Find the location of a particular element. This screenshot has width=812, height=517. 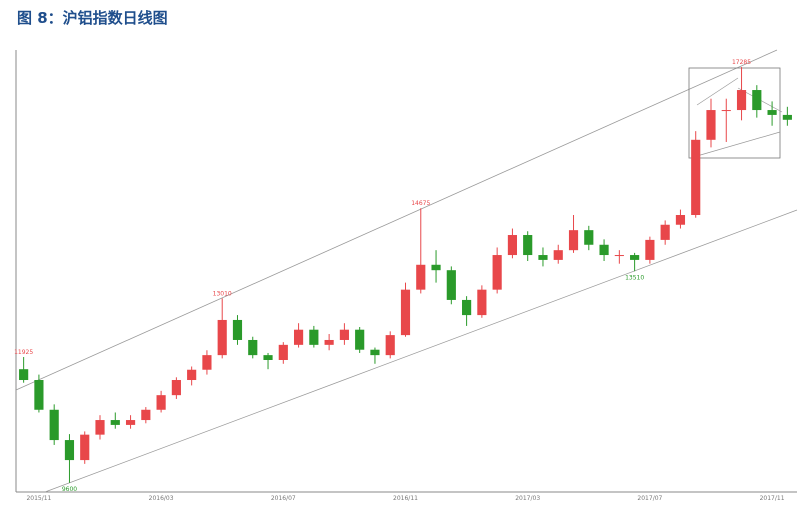

x-tick-label: 2017/03 is located at coordinates (527, 498).